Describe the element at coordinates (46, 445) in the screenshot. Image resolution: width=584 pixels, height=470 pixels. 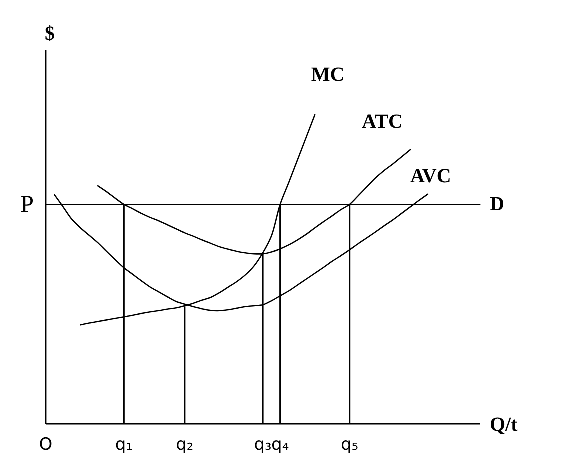
I see `x-tick-label: O` at that location.